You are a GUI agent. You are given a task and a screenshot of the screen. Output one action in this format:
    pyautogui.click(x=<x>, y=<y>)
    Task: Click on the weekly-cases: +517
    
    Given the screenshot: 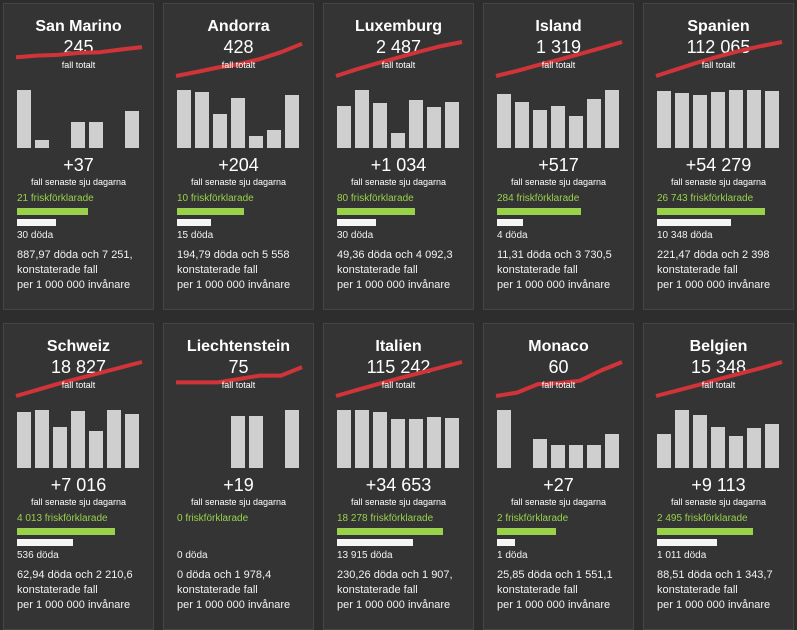 What is the action you would take?
    pyautogui.click(x=558, y=165)
    